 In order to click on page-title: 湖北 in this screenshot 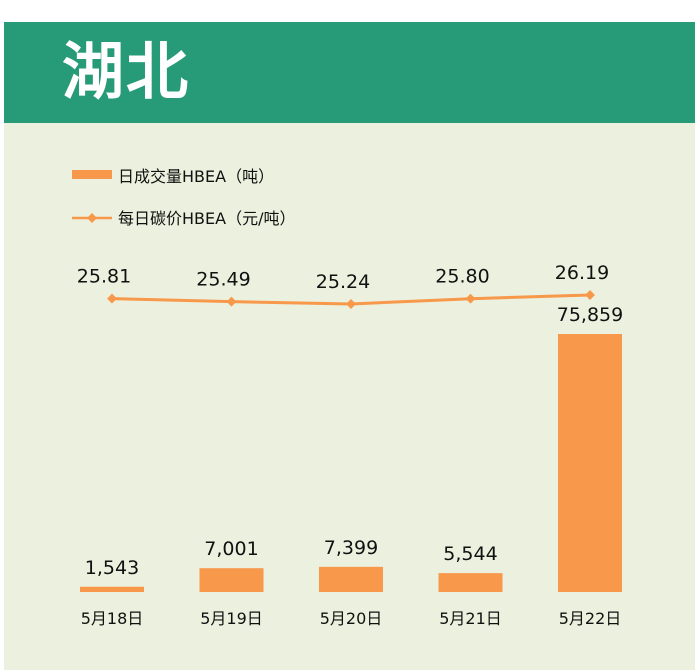, I will do `click(126, 71)`.